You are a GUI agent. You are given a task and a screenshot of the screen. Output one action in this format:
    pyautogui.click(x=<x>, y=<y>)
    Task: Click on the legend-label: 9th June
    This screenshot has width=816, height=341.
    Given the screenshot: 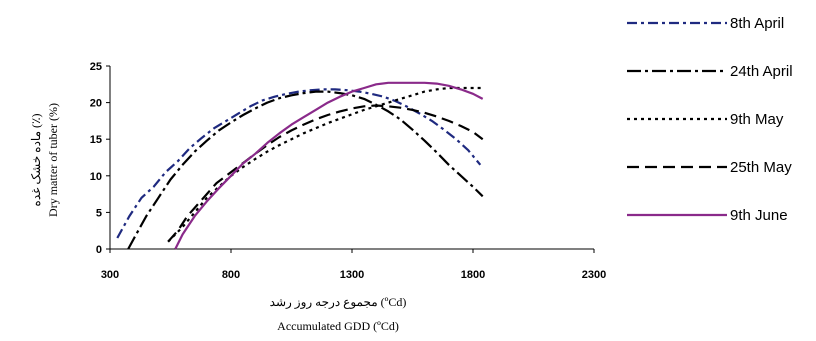 What is the action you would take?
    pyautogui.click(x=759, y=215)
    